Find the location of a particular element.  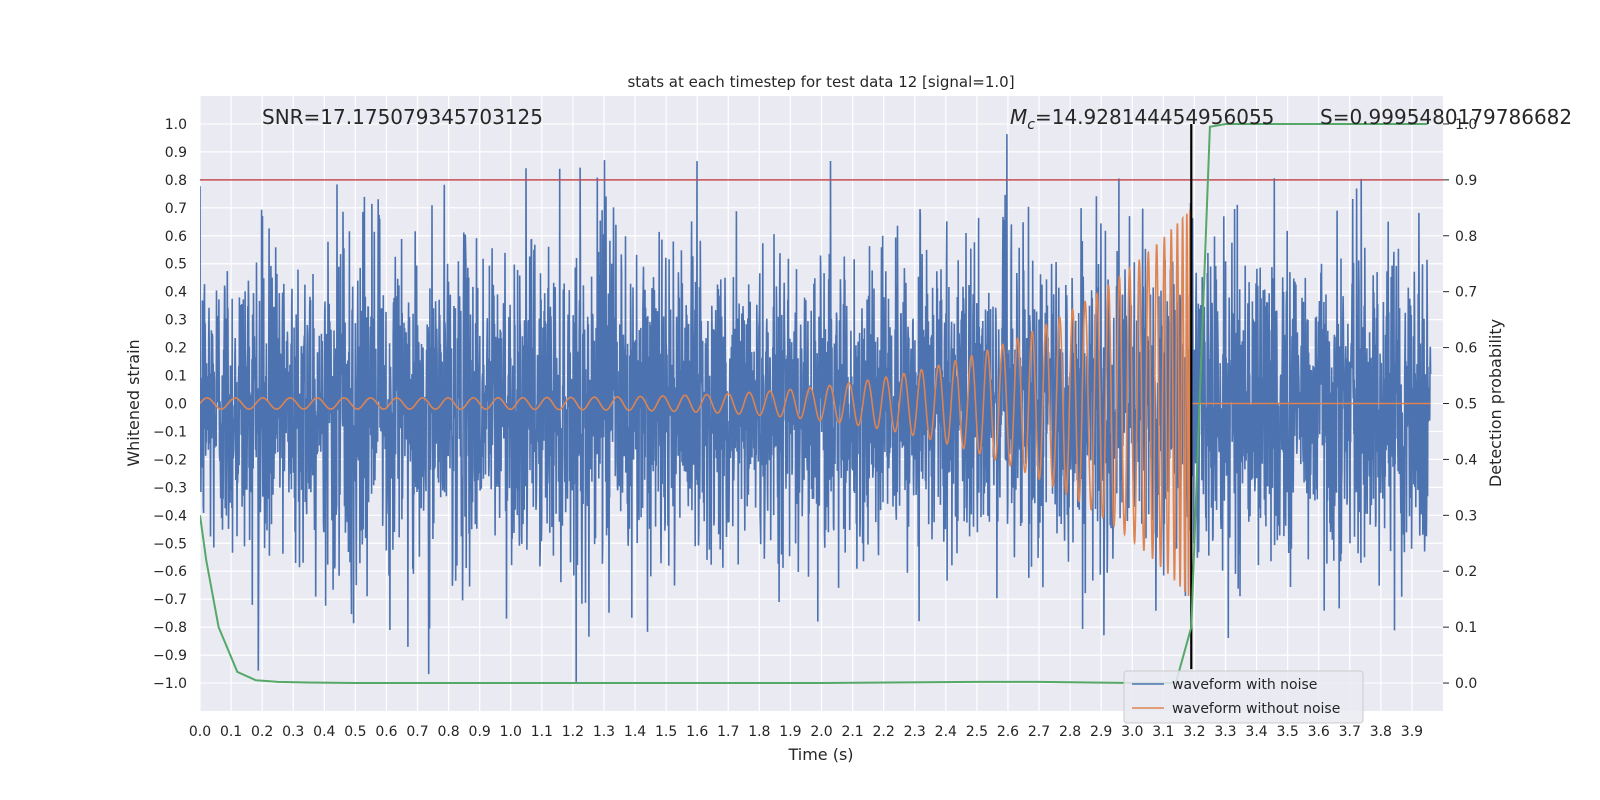

x-tick-label: 0.7 is located at coordinates (417, 732).